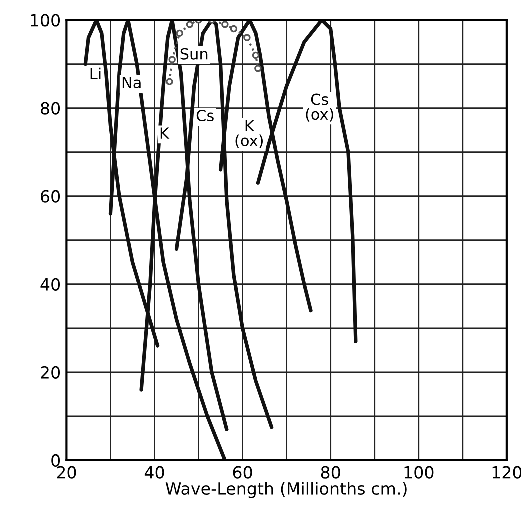  What do you see at coordinates (242, 472) in the screenshot?
I see `x-tick-label: 60` at bounding box center [242, 472].